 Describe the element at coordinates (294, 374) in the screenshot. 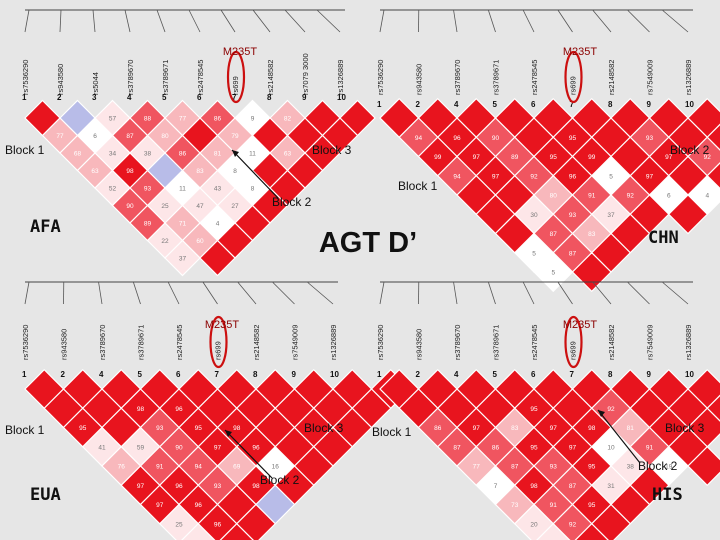

I see `snp-index: 9` at that location.